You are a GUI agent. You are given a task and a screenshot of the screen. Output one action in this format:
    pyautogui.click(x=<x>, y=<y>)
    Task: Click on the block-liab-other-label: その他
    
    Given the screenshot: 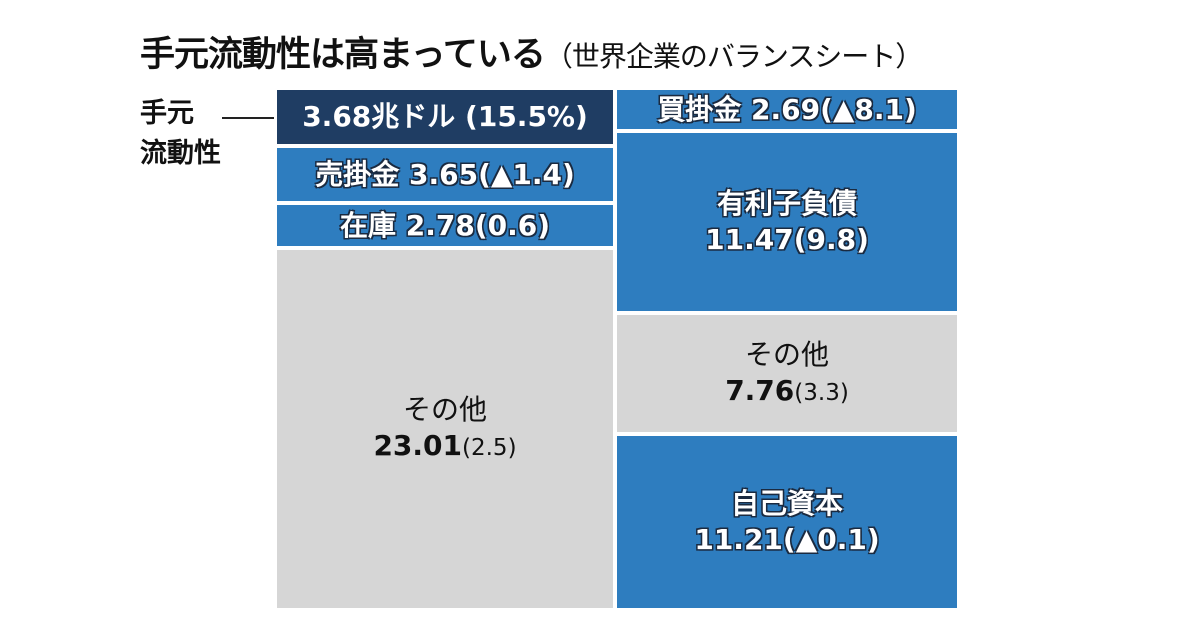 What is the action you would take?
    pyautogui.click(x=786, y=354)
    